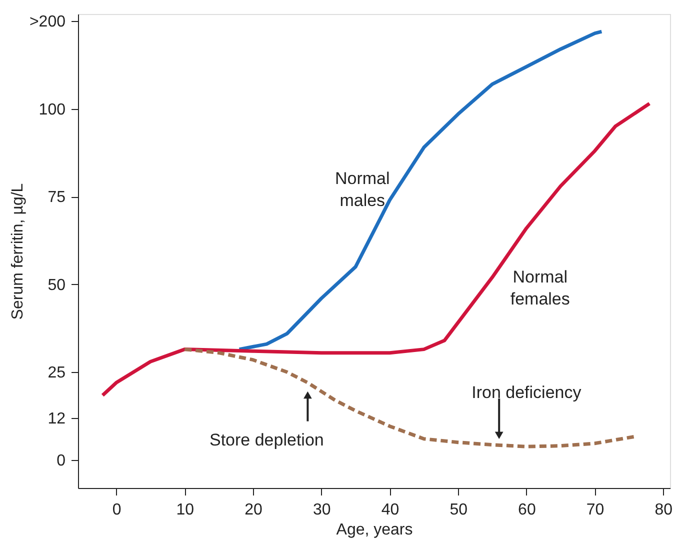 Image resolution: width=685 pixels, height=543 pixels. Describe the element at coordinates (47, 22) in the screenshot. I see `y-tick-label: >200` at that location.